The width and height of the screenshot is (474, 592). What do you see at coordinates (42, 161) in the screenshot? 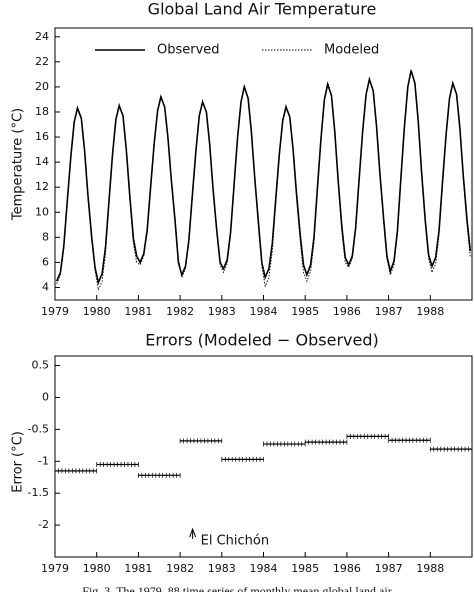
I see `y-tick-label: 14` at bounding box center [42, 161].